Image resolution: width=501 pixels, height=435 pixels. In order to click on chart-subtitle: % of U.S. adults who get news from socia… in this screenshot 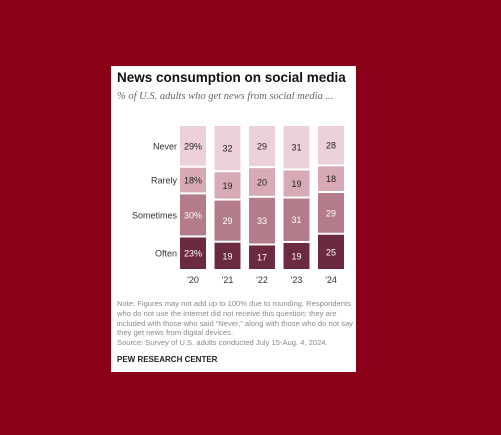, I will do `click(225, 96)`.